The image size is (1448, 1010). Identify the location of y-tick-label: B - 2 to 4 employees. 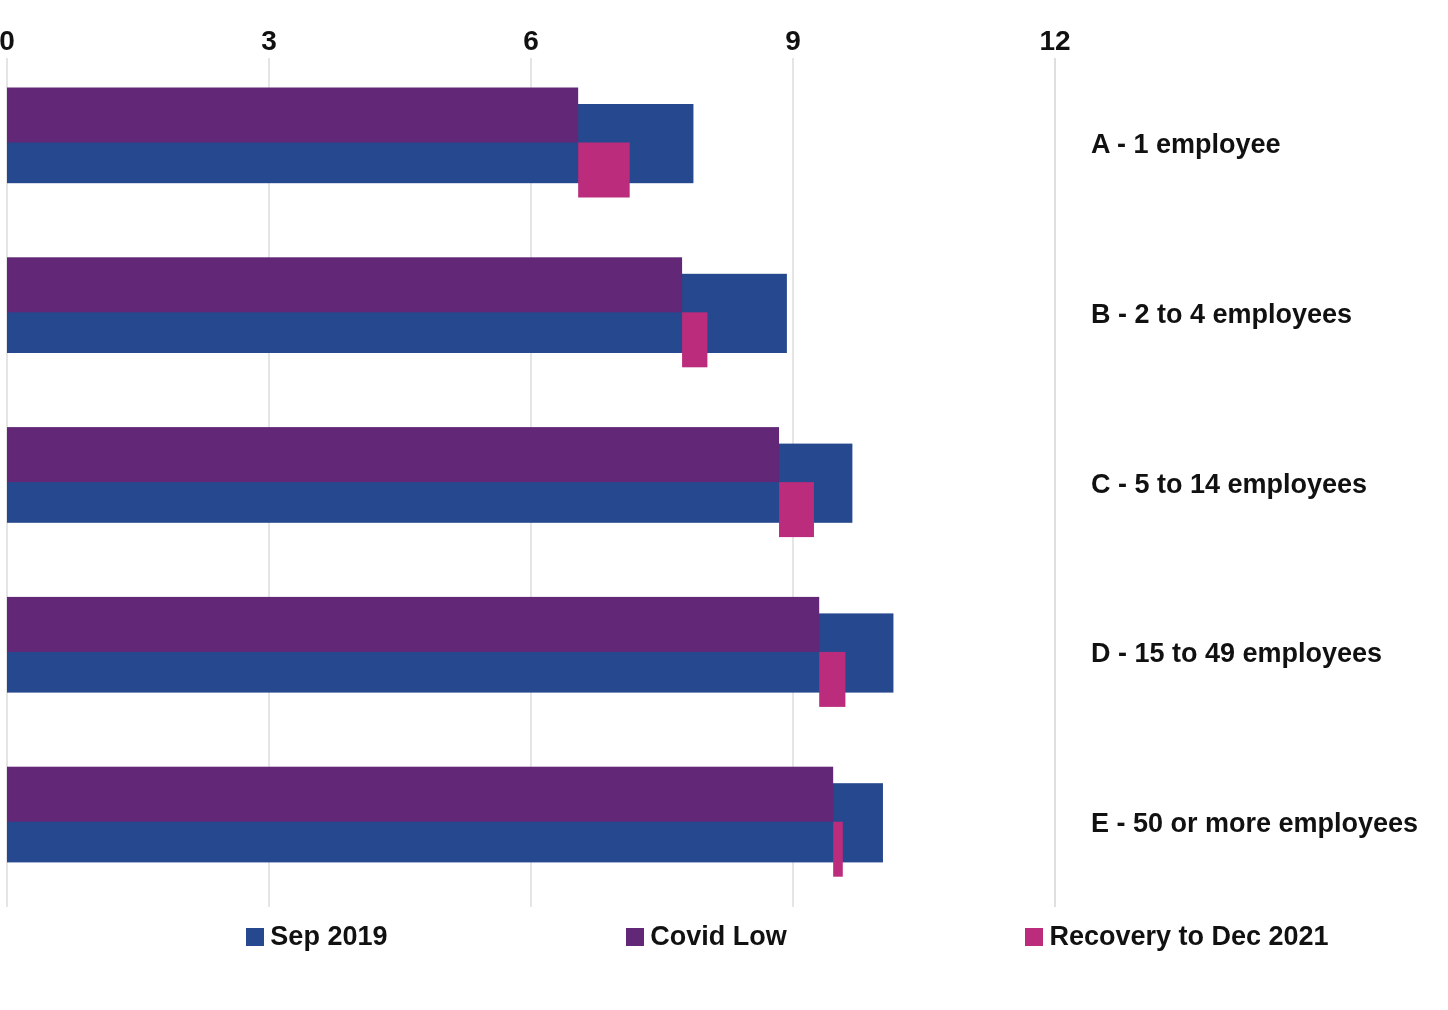
(1222, 313).